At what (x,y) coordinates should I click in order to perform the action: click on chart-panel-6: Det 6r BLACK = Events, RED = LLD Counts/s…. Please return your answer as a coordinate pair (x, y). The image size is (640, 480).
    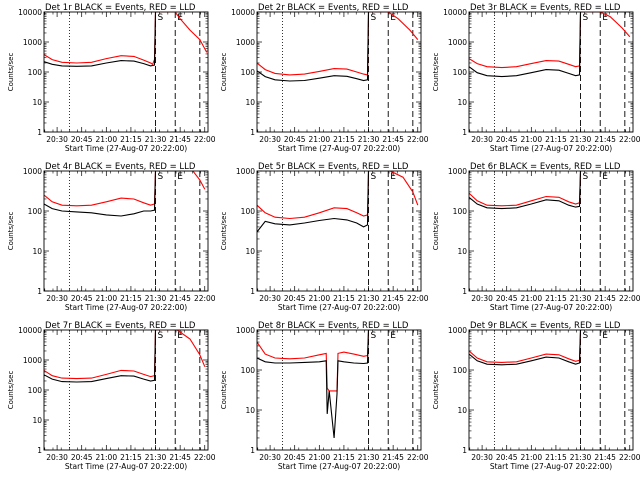
    Looking at the image, I should click on (536, 237).